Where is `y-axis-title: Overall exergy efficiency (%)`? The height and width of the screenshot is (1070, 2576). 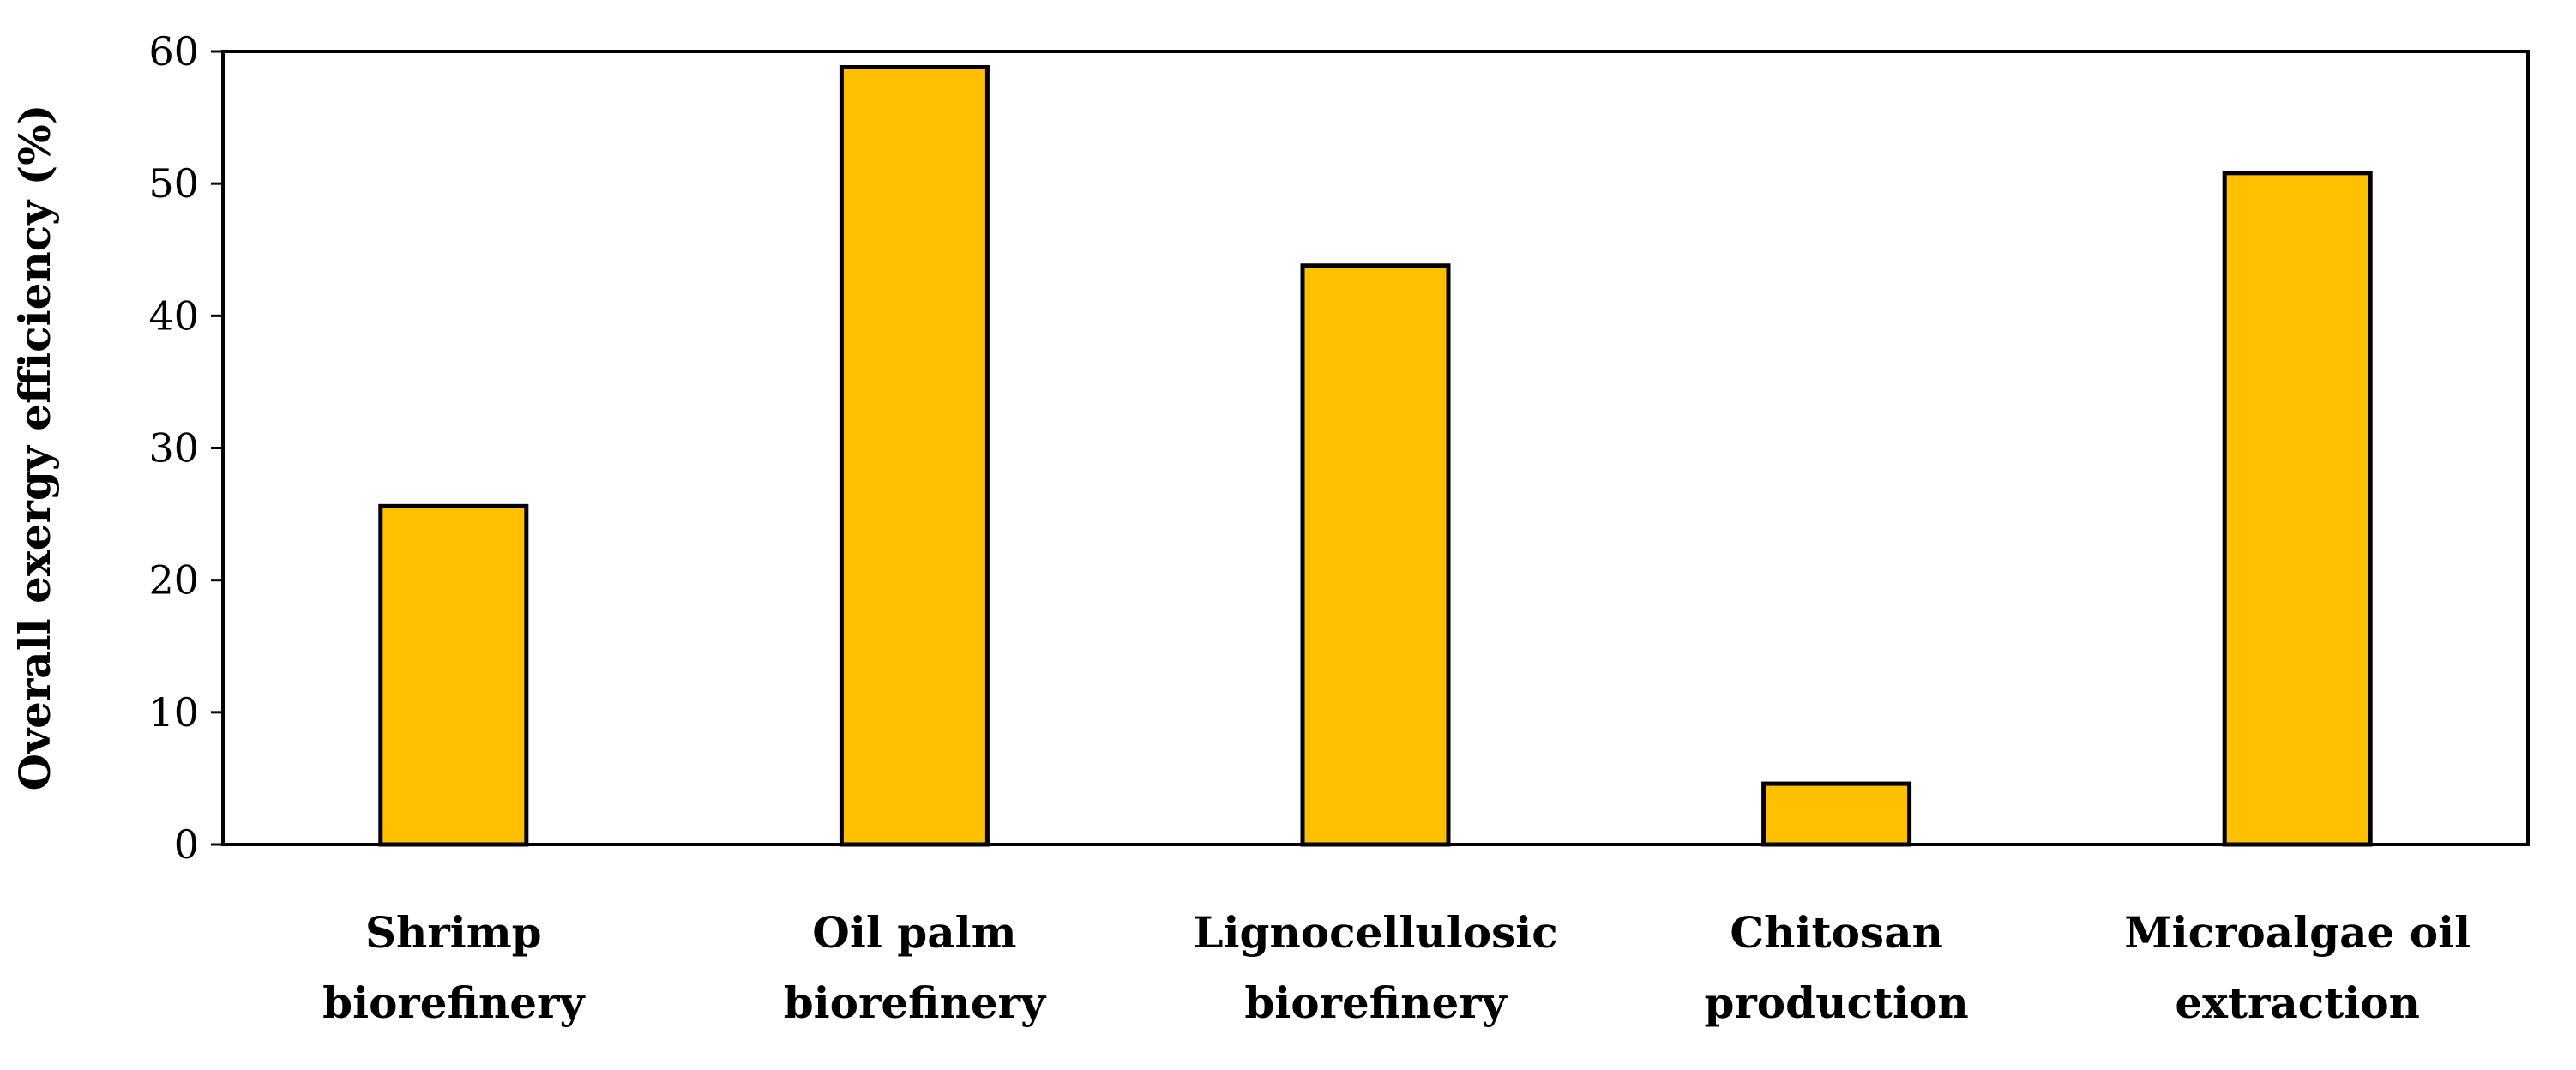 y-axis-title: Overall exergy efficiency (%) is located at coordinates (34, 448).